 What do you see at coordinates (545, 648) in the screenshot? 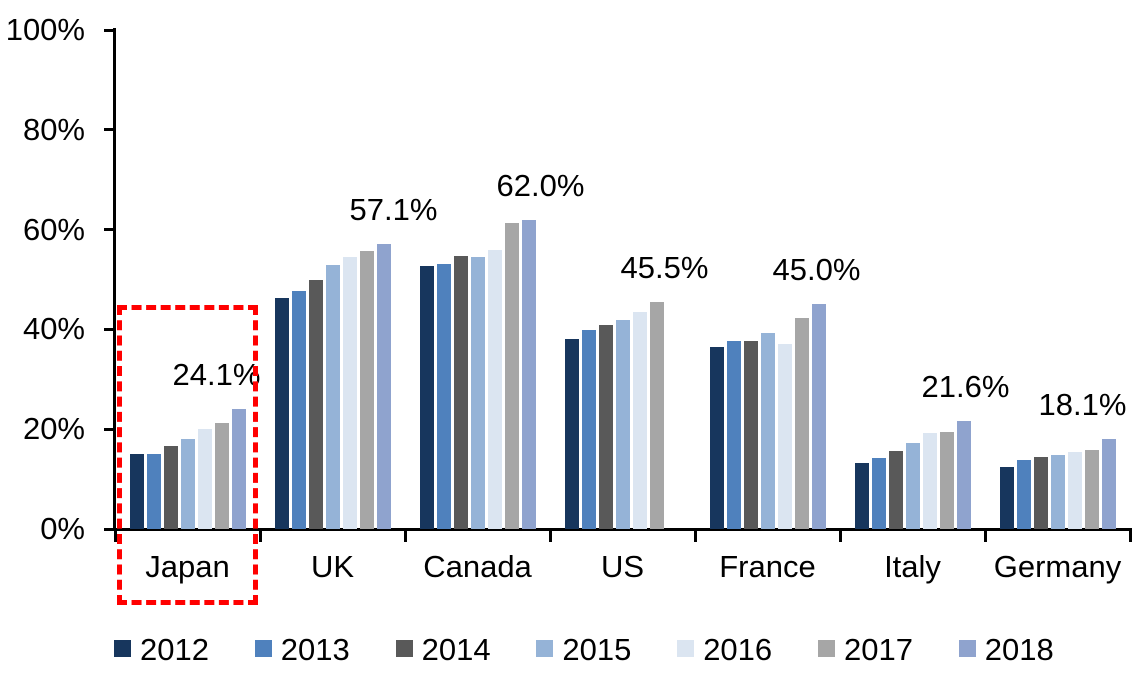
I see `legend-swatch-2015` at bounding box center [545, 648].